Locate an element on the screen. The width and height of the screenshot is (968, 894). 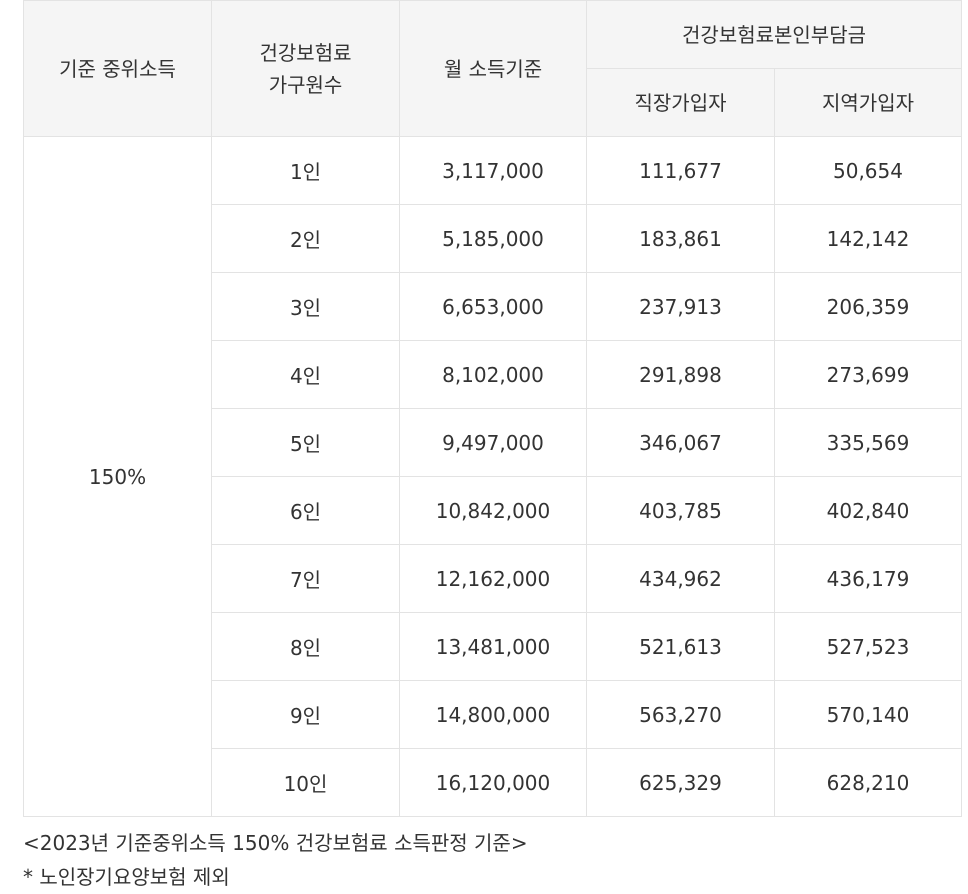
monthly-income-cell: 13,481,000 is located at coordinates (493, 646).